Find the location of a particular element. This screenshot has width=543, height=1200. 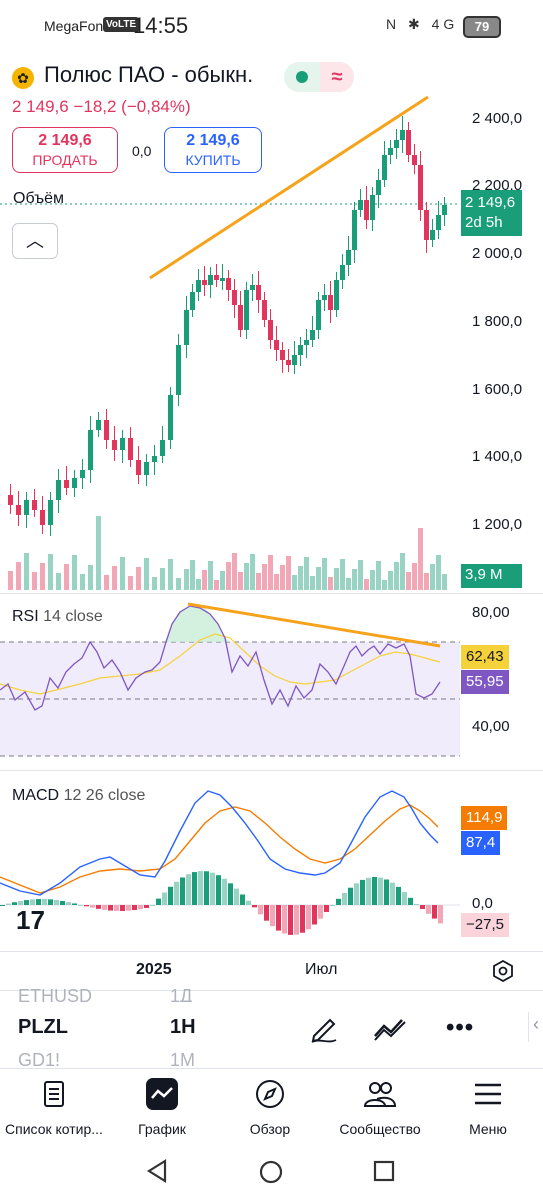

nav-overview: Обзор is located at coordinates (270, 1107).